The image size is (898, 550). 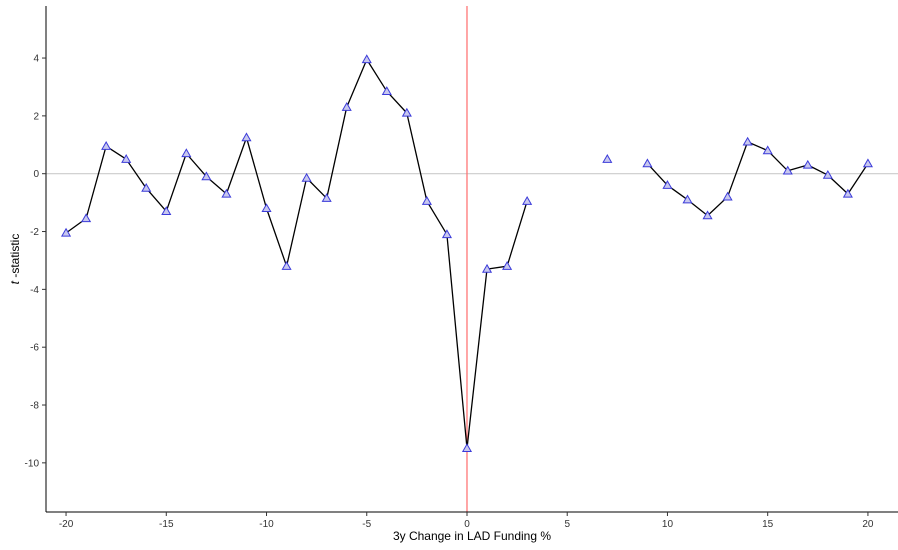 I want to click on x-tick-label: 0, so click(x=467, y=524).